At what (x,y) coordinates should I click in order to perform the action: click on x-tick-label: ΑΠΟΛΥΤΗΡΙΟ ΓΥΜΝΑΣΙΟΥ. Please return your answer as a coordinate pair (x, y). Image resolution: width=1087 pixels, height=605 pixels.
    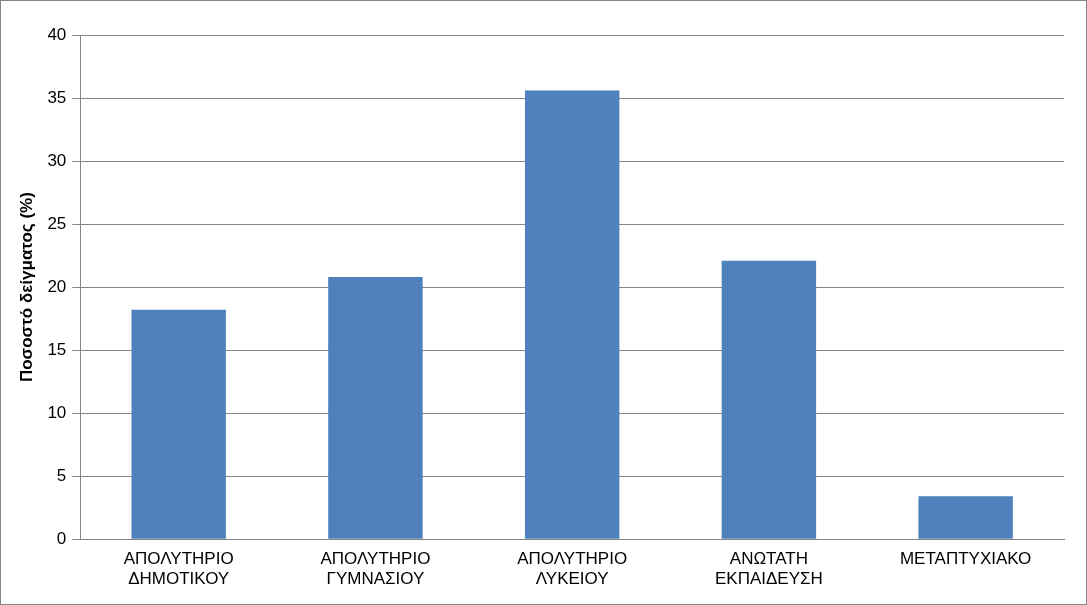
    Looking at the image, I should click on (375, 569).